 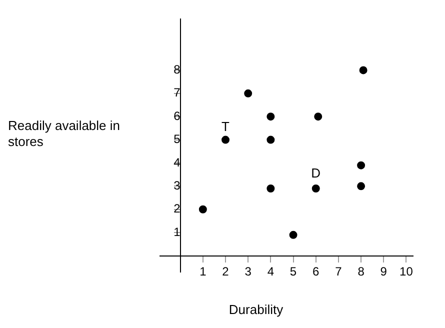 What do you see at coordinates (177, 231) in the screenshot?
I see `y-tick-label: 1` at bounding box center [177, 231].